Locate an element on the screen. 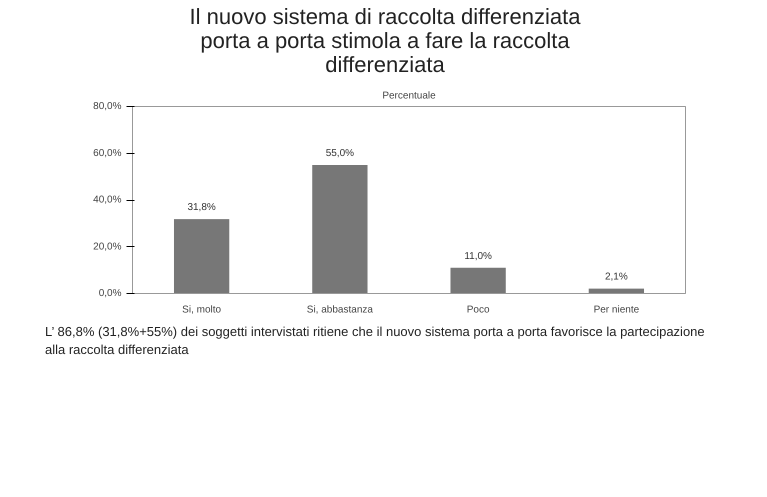 Image resolution: width=767 pixels, height=497 pixels. data-label: 31,8% is located at coordinates (201, 207).